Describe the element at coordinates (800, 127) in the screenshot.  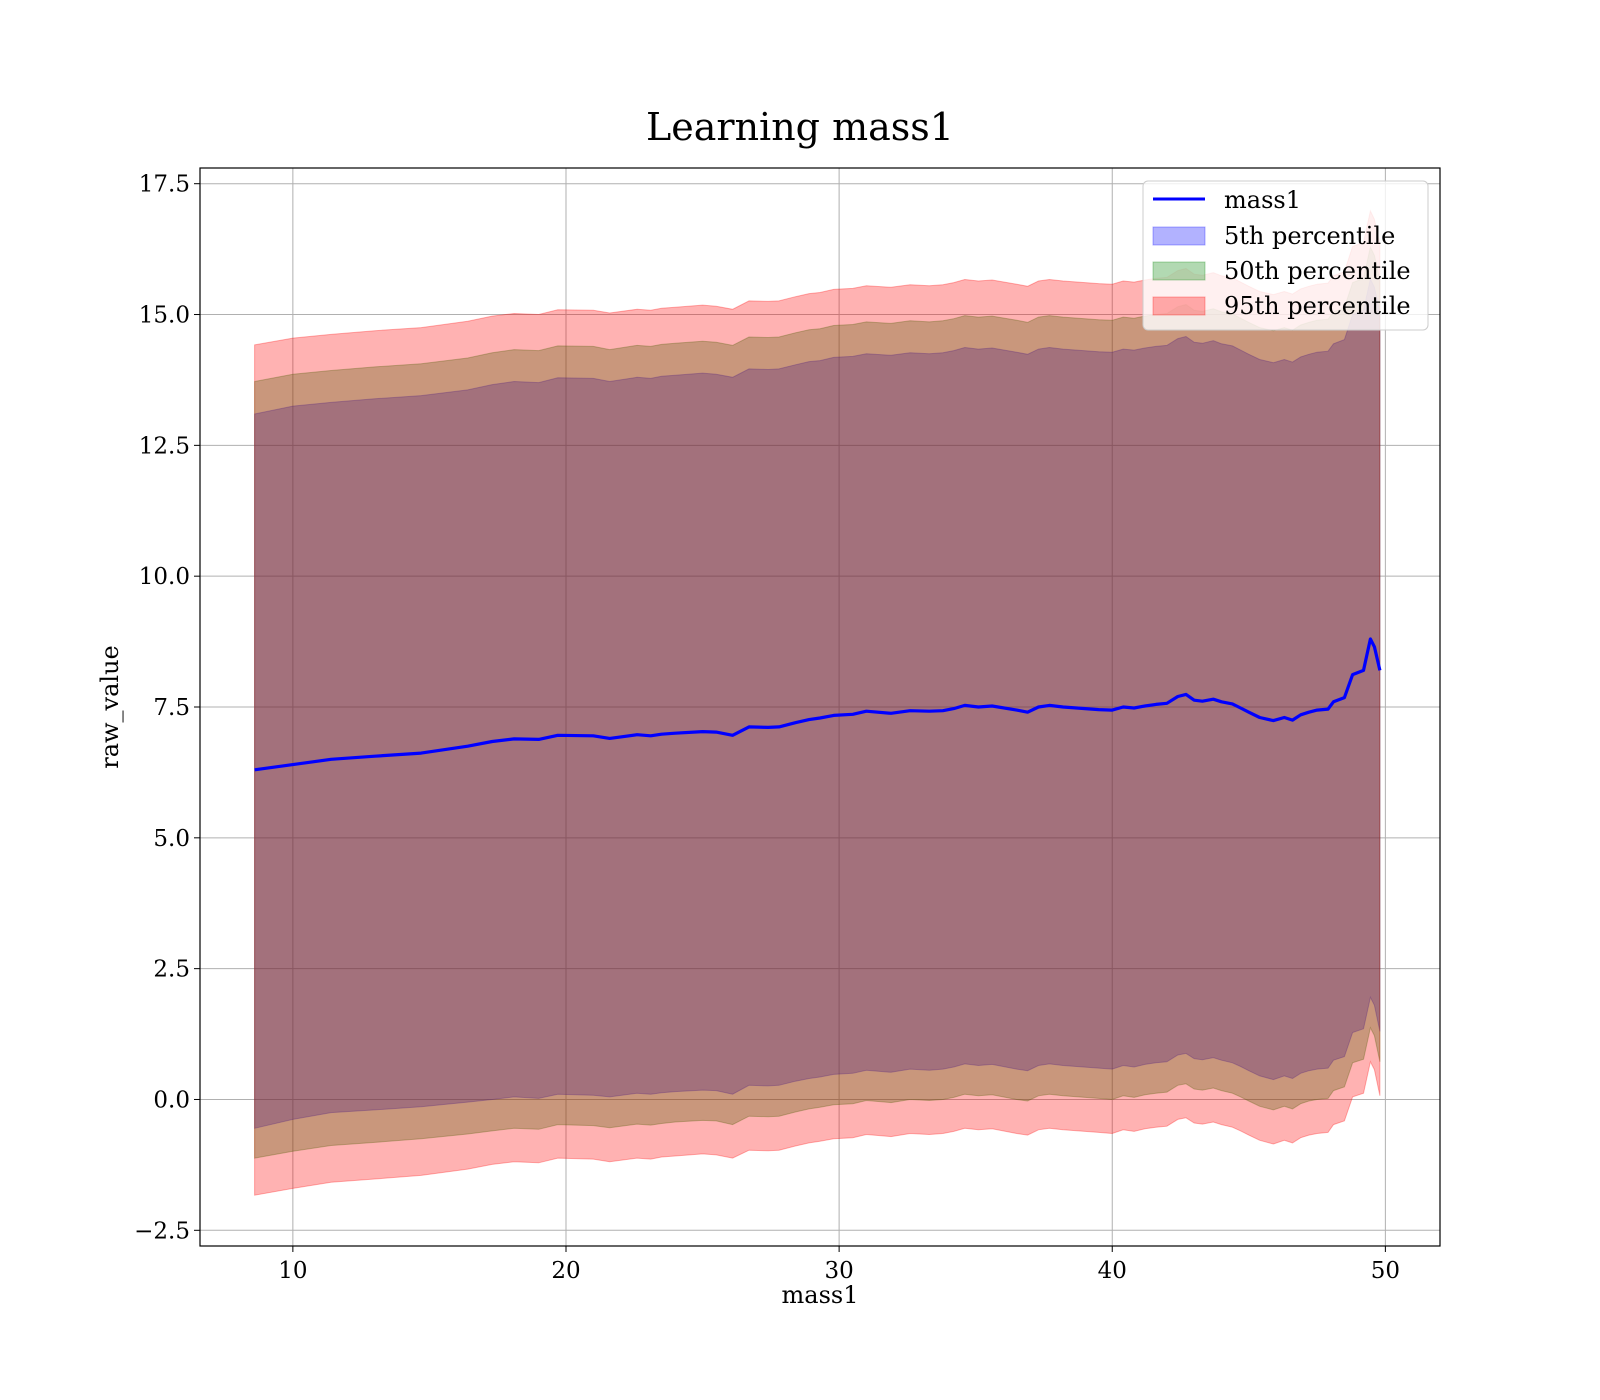
I see `chart-title: Learning mass1` at that location.